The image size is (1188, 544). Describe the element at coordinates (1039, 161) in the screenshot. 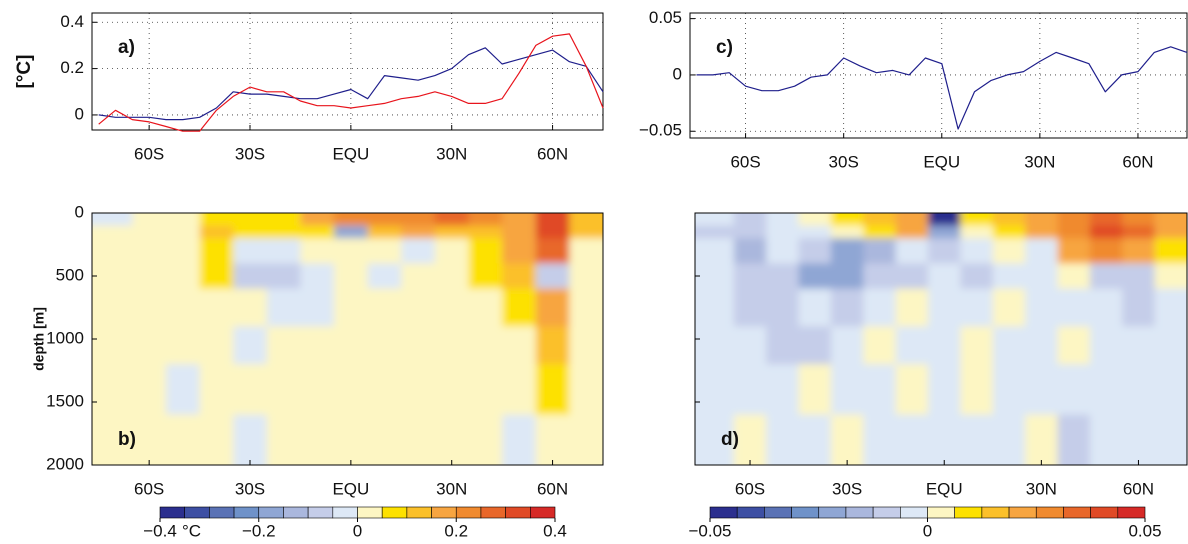

I see `x-tick-label: 30N` at that location.